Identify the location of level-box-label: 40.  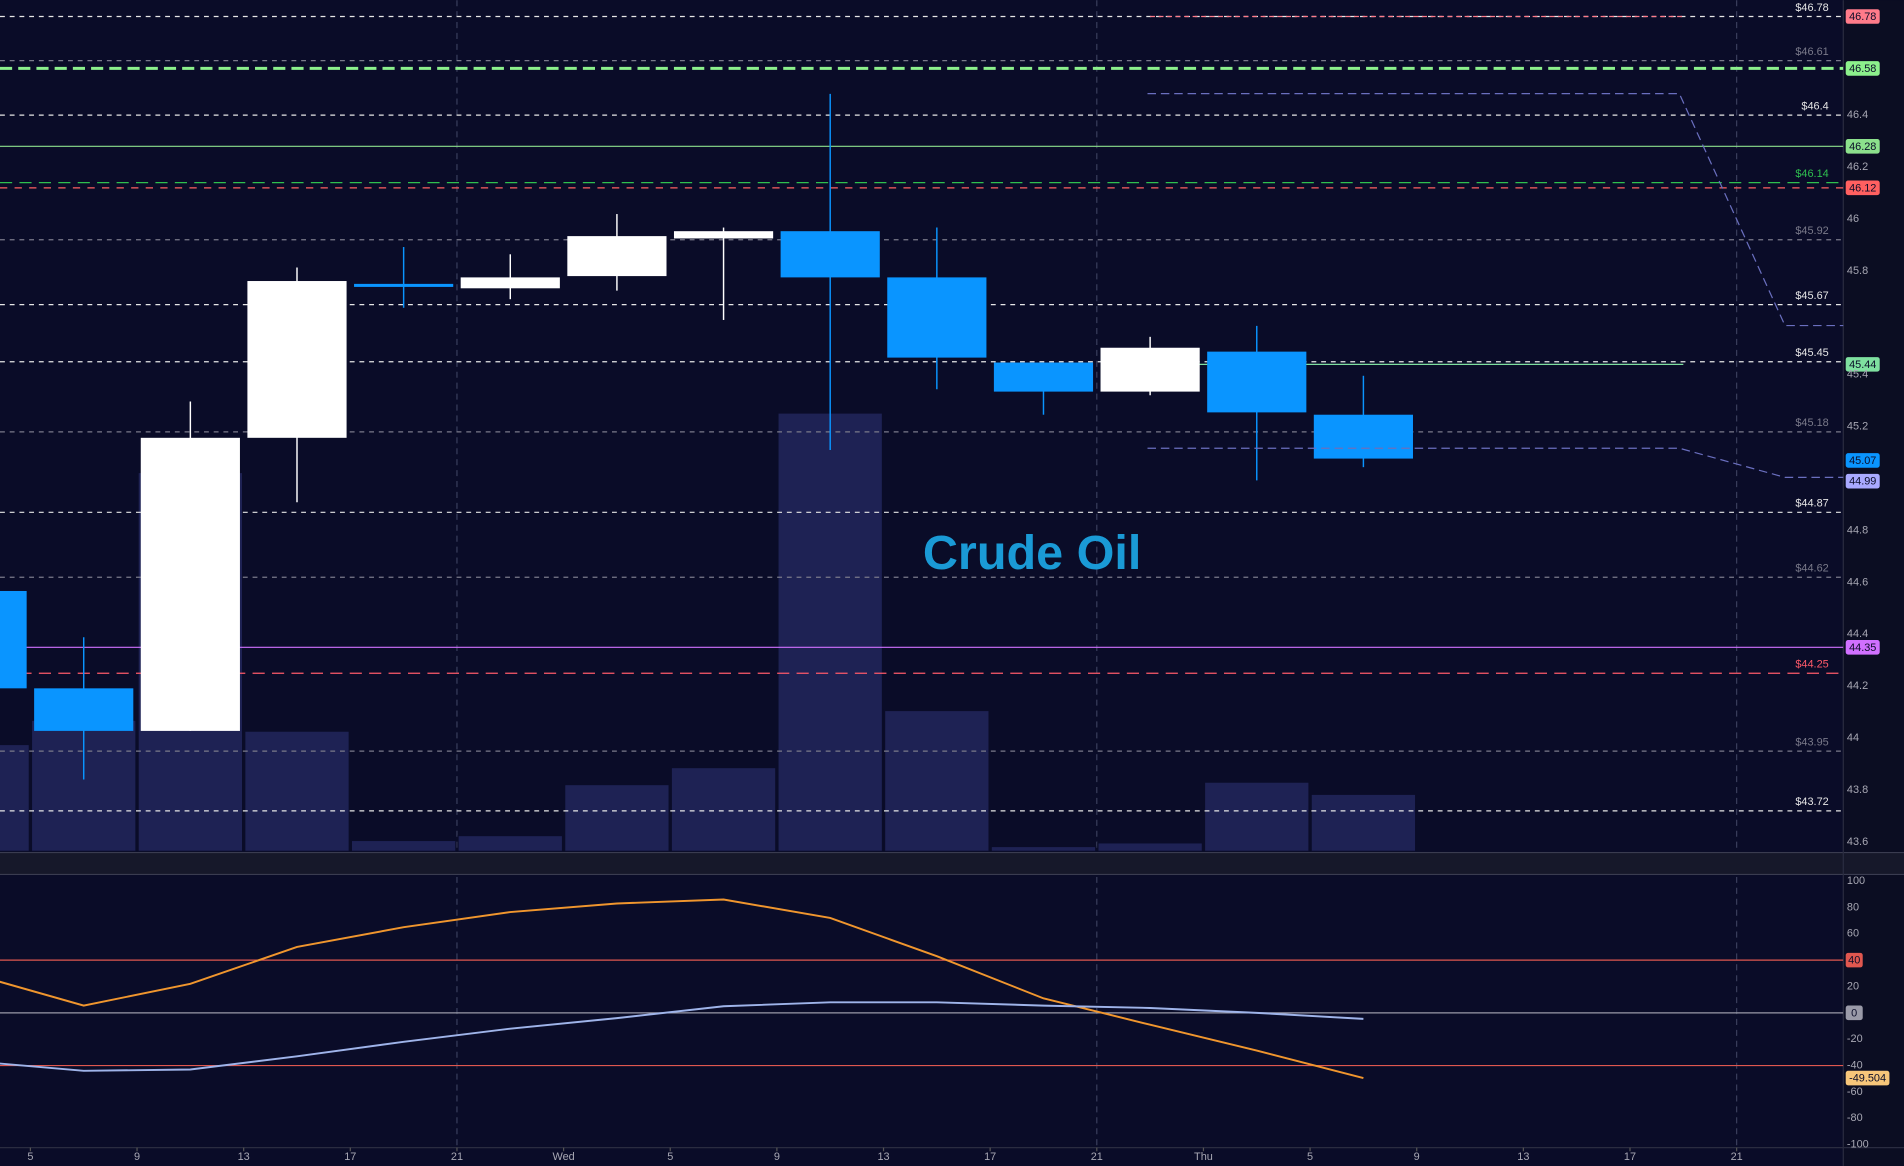
(1854, 961).